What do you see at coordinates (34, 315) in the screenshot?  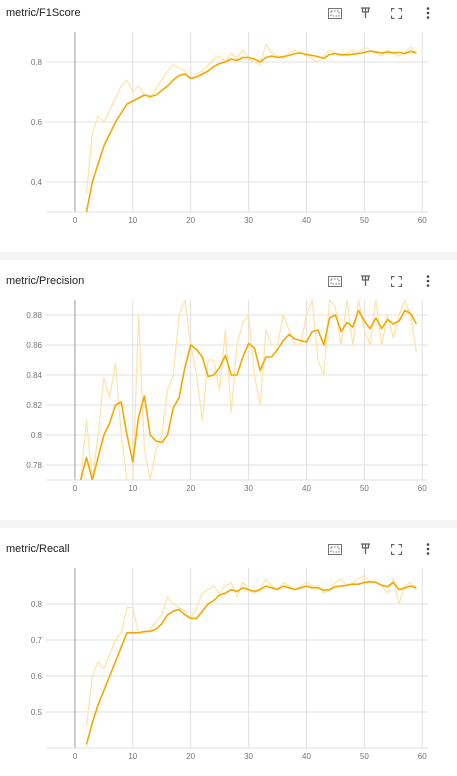 I see `y-tick-label: 0.88` at bounding box center [34, 315].